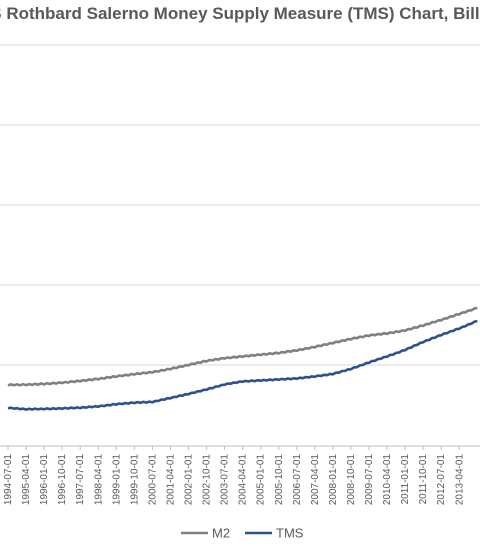 Image resolution: width=480 pixels, height=547 pixels. What do you see at coordinates (134, 480) in the screenshot?
I see `x-tick-label: 1999-10-01` at bounding box center [134, 480].